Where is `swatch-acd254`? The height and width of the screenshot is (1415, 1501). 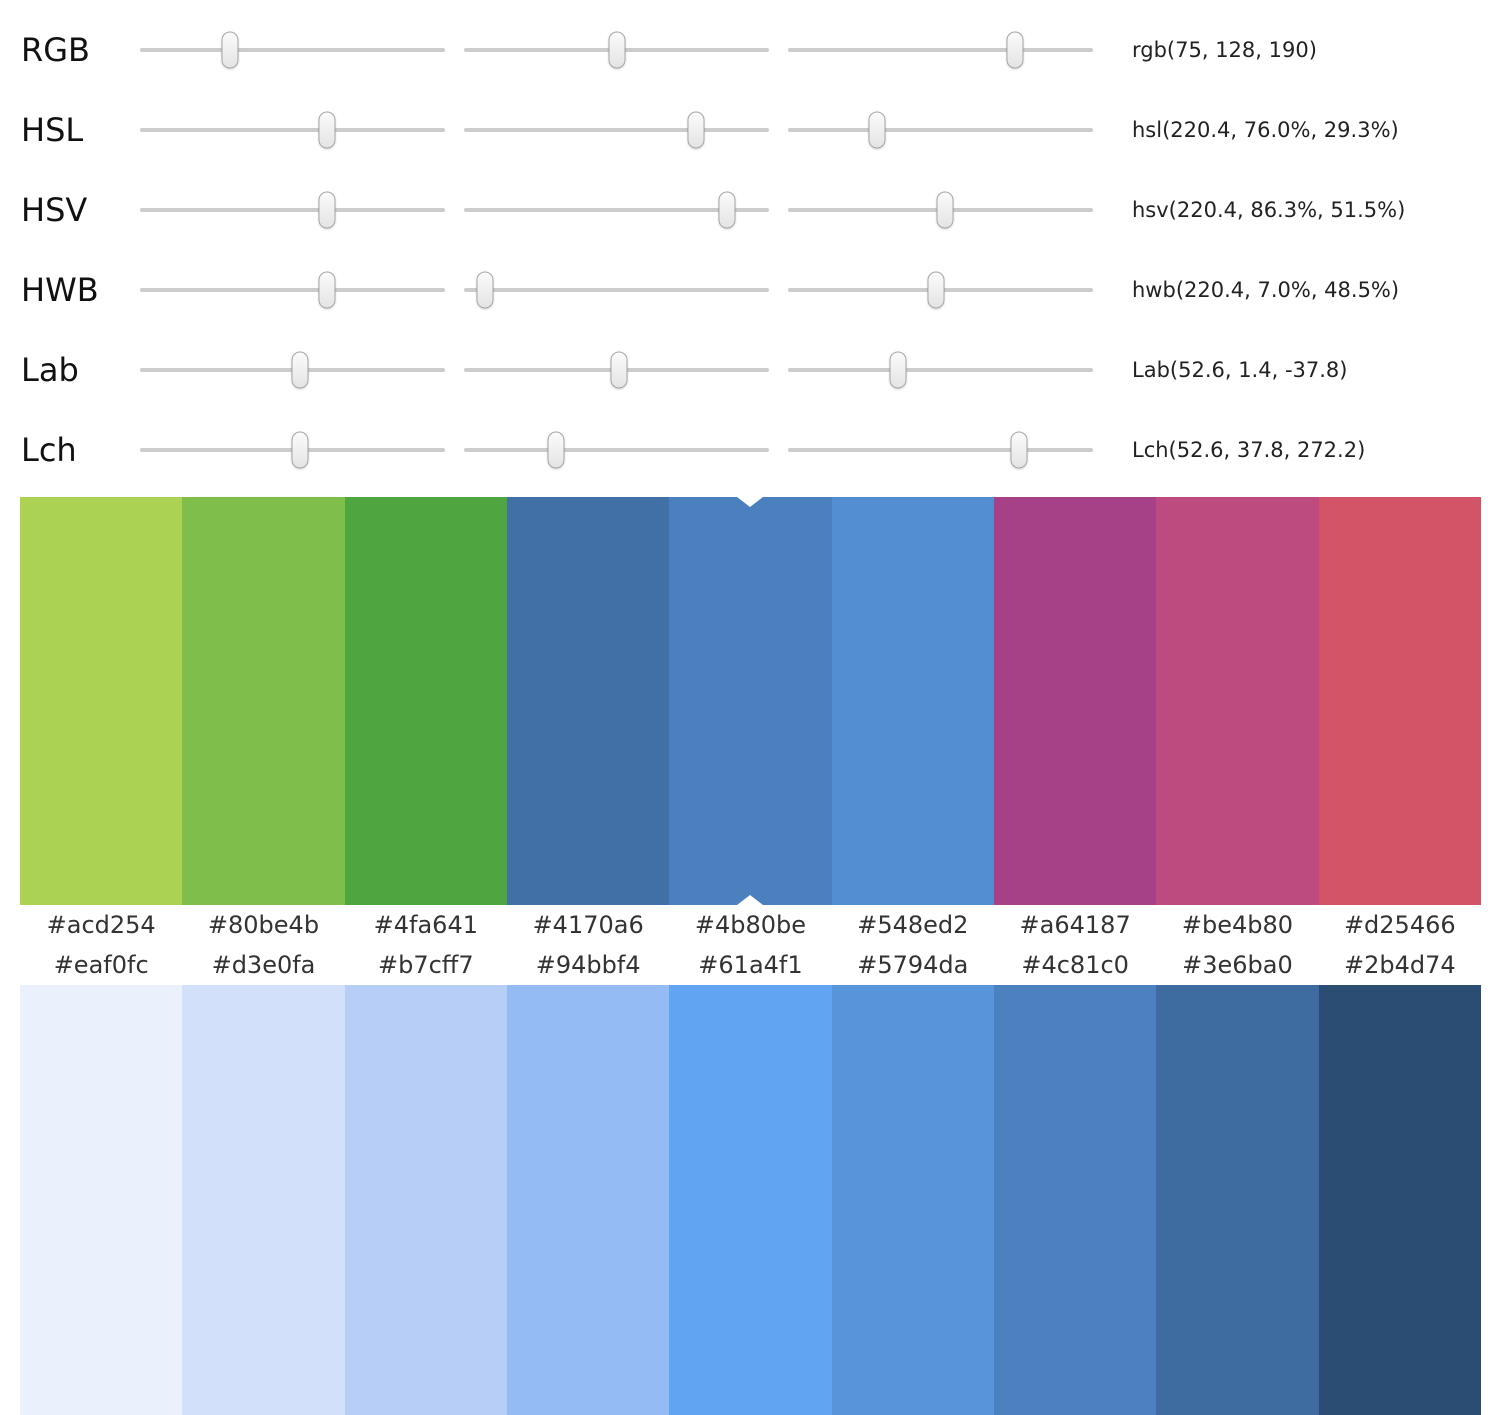
swatch-acd254 is located at coordinates (101, 701).